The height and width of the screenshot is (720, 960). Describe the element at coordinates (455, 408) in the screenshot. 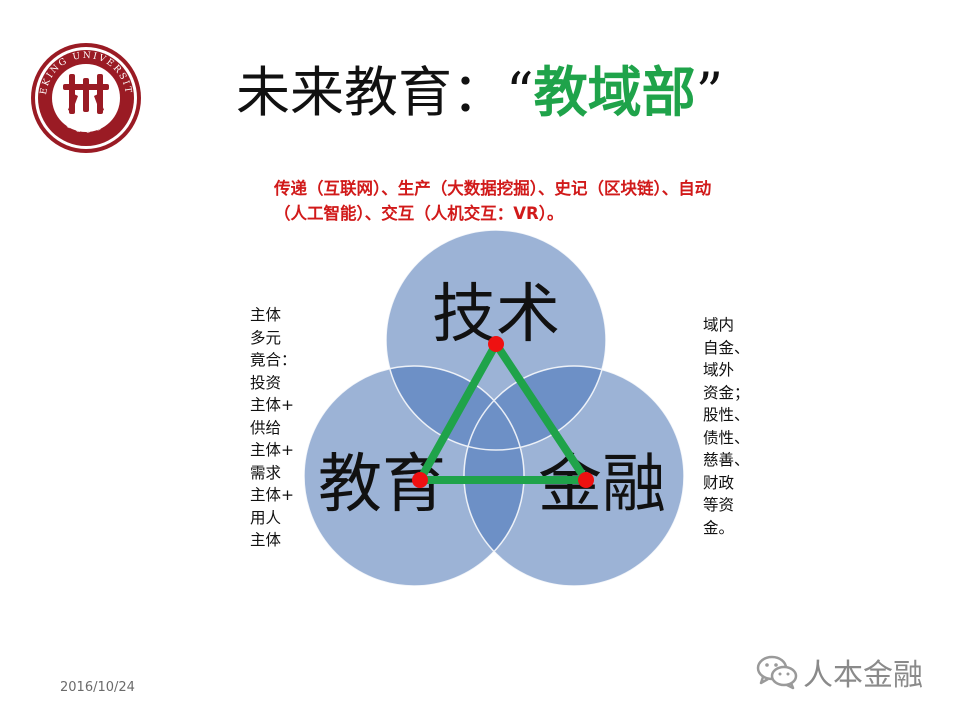

I see `overlap-tech-edu` at that location.